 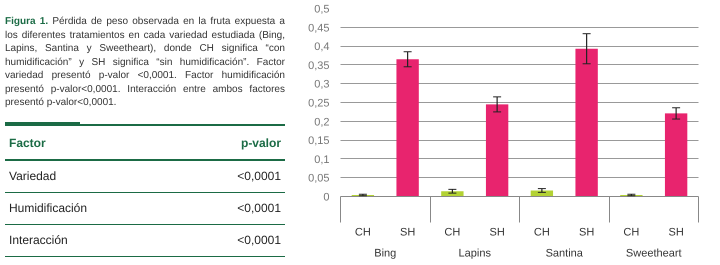 What do you see at coordinates (385, 254) in the screenshot?
I see `text: Bing` at bounding box center [385, 254].